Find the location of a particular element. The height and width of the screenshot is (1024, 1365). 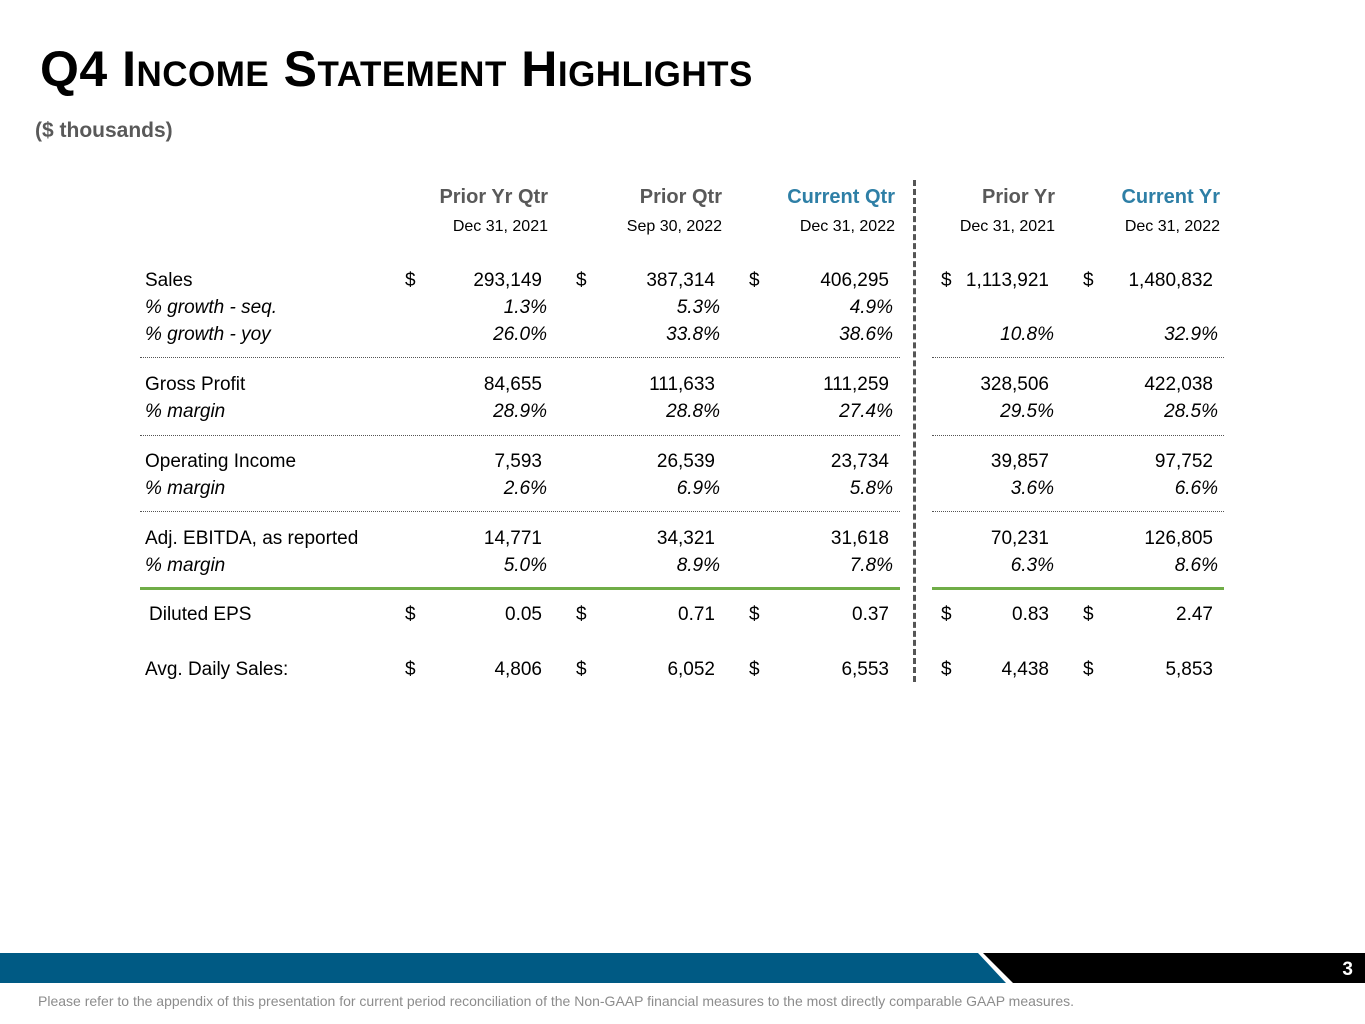

row-label: Diluted EPS is located at coordinates (200, 614).